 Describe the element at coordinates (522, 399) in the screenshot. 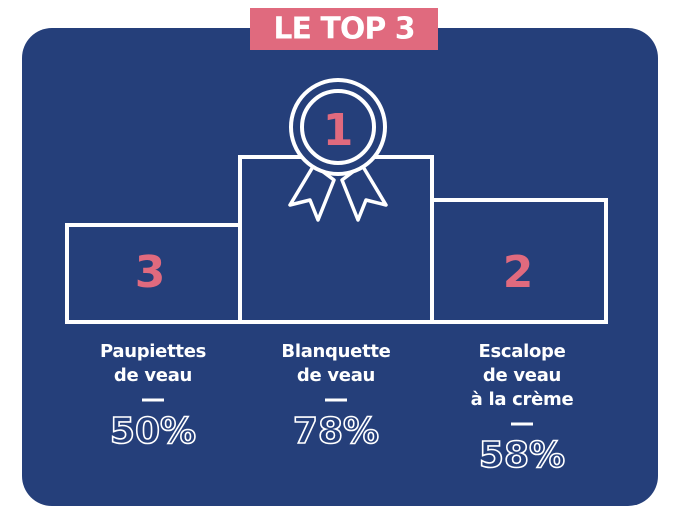

I see `dish-name: à la crème` at that location.